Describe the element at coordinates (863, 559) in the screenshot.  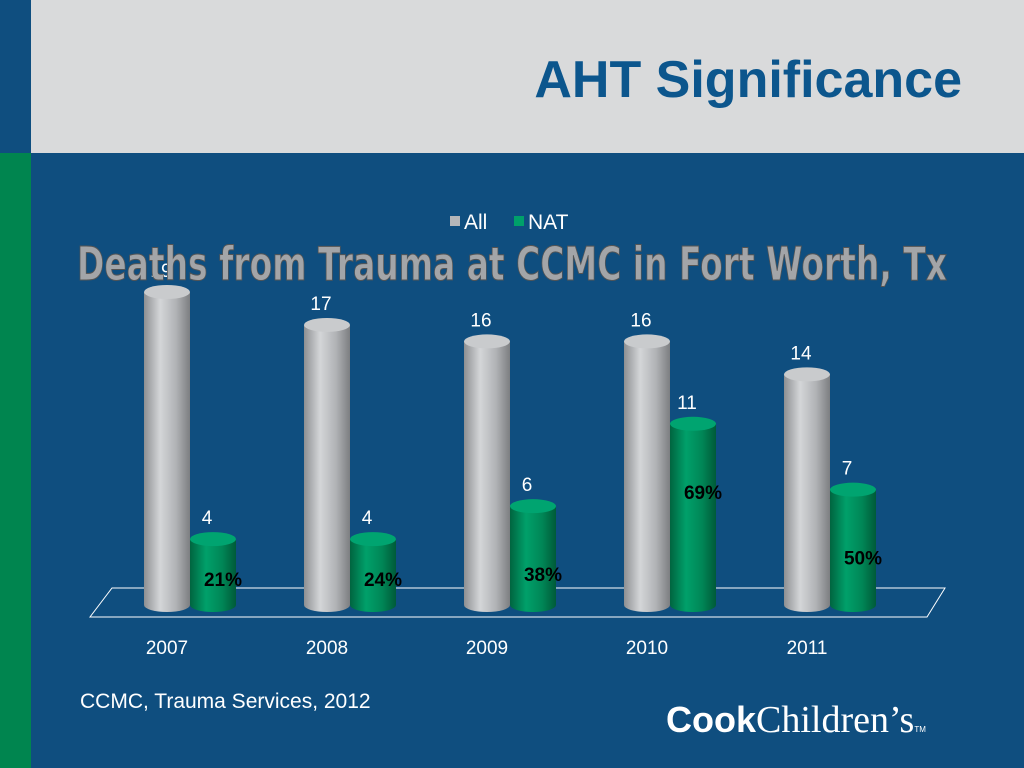
I see `percent-annotation-2011: 50%` at that location.